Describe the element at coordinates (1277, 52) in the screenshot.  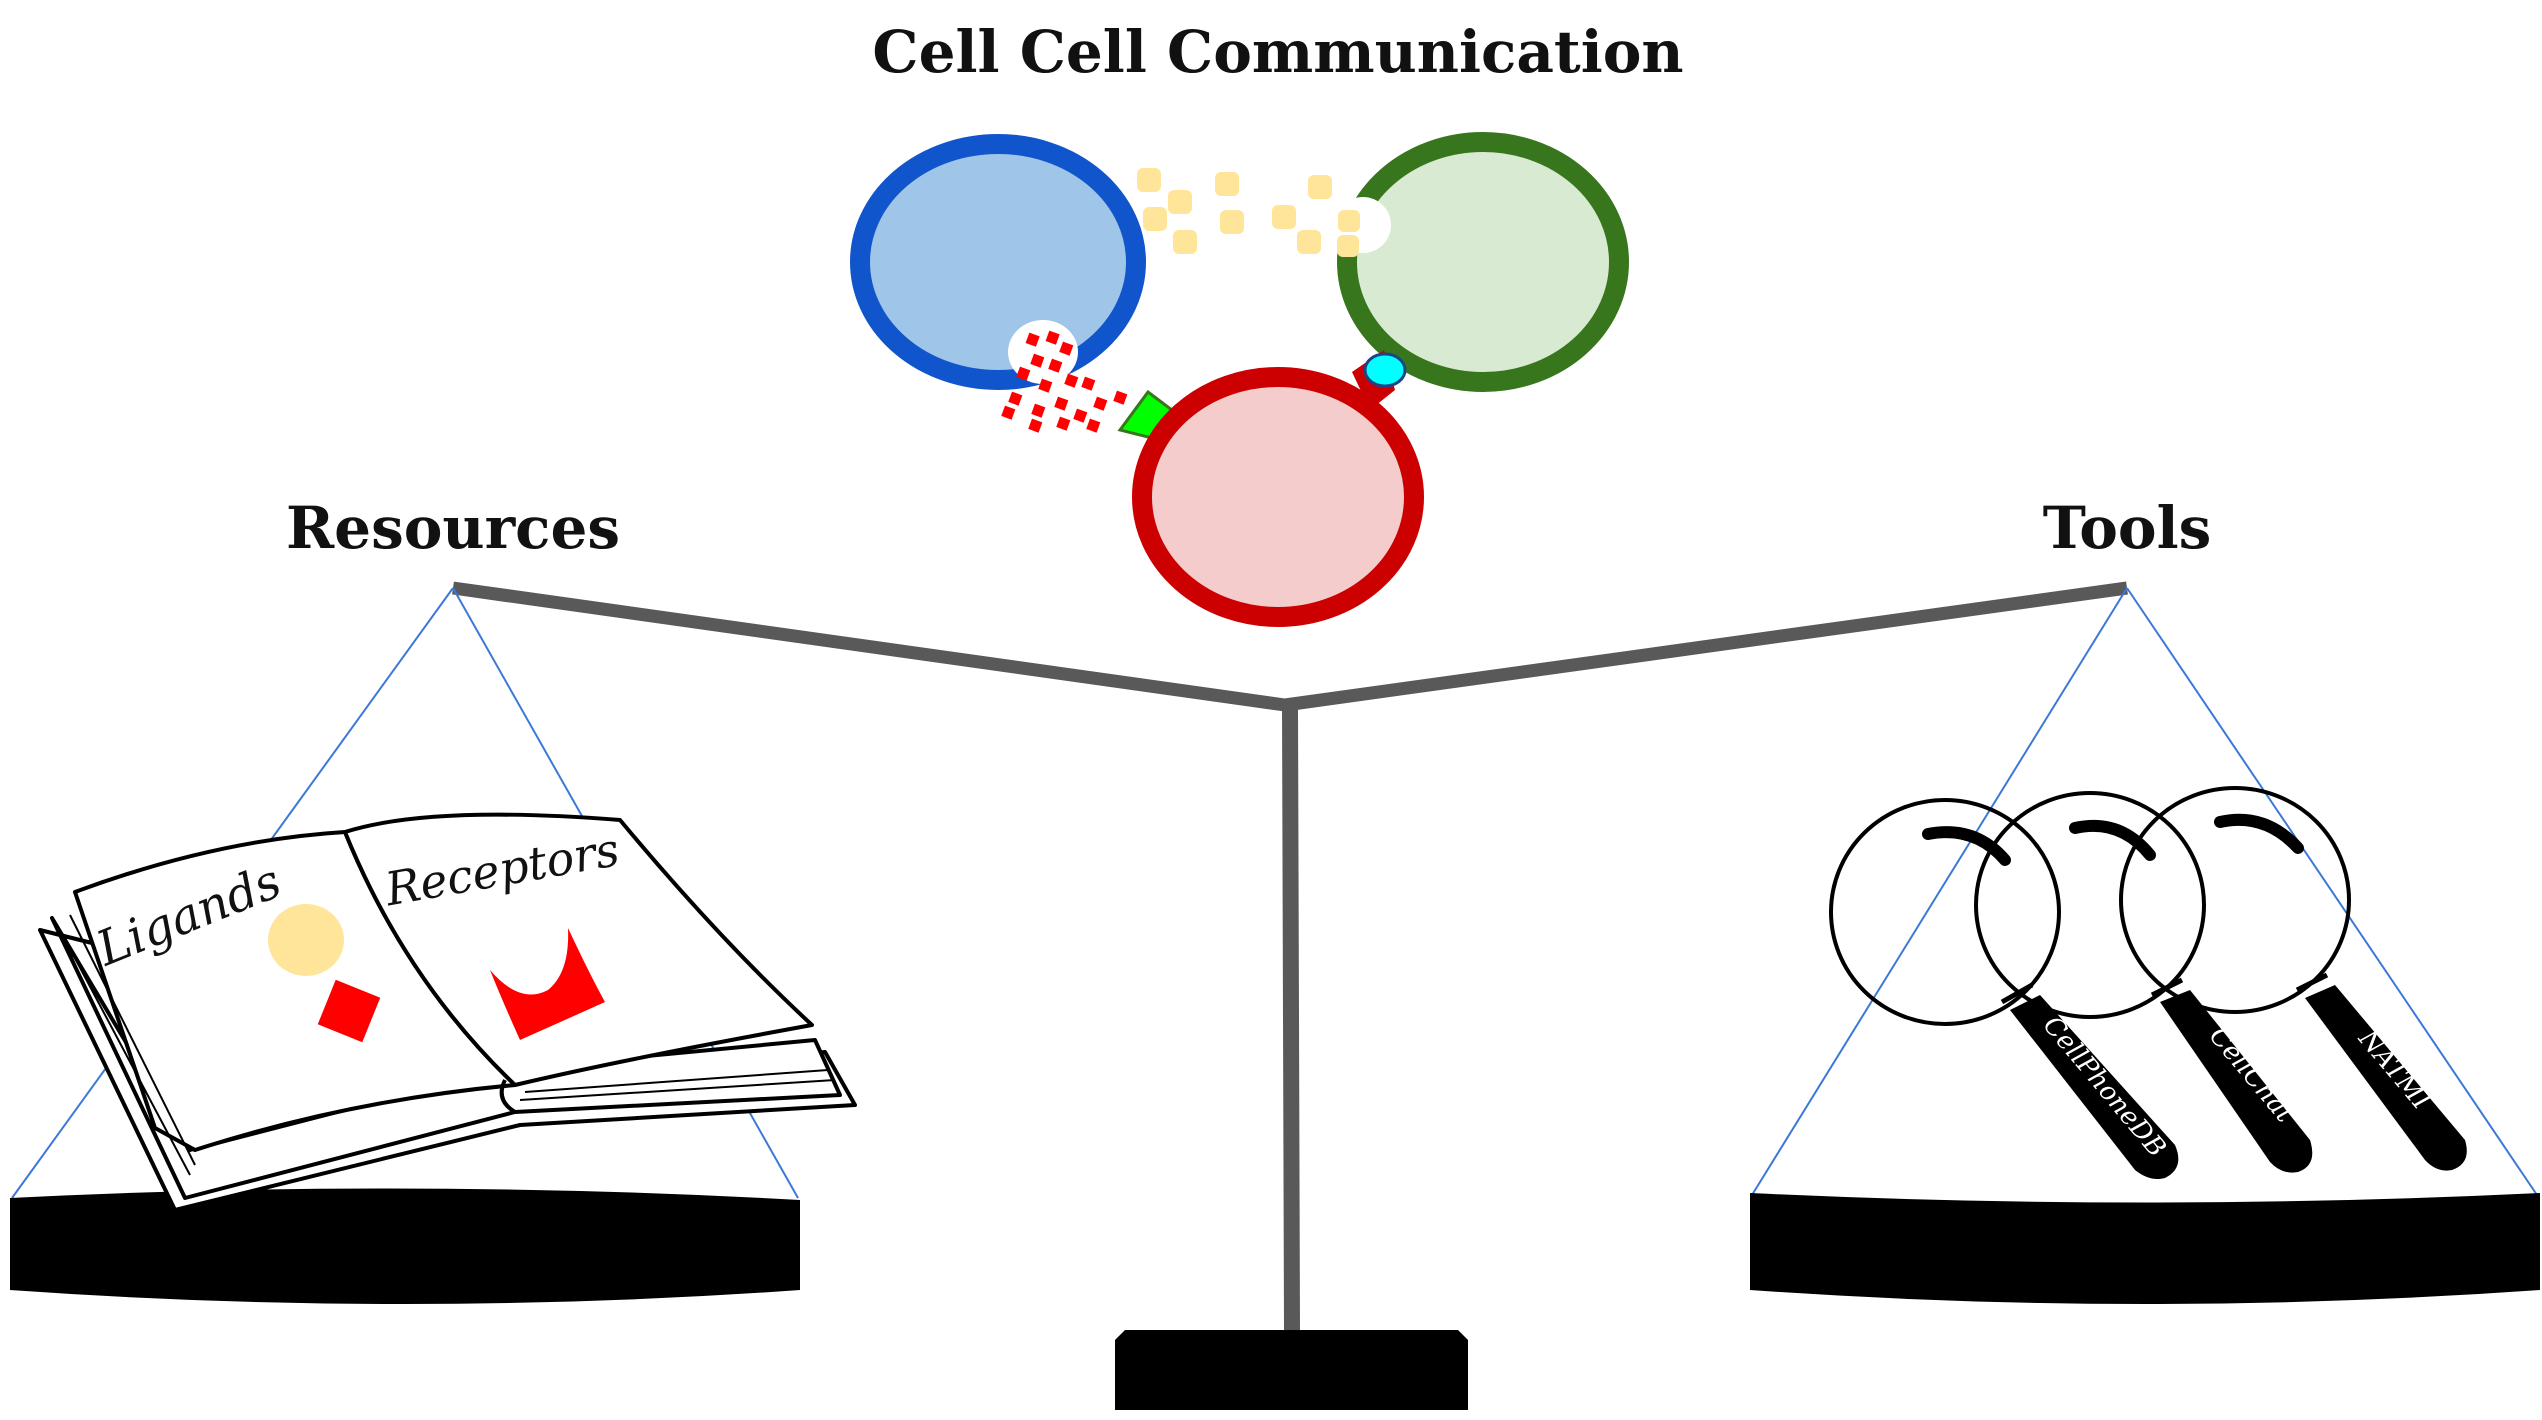
I see `diagram-title: Cell Cell Communication` at that location.